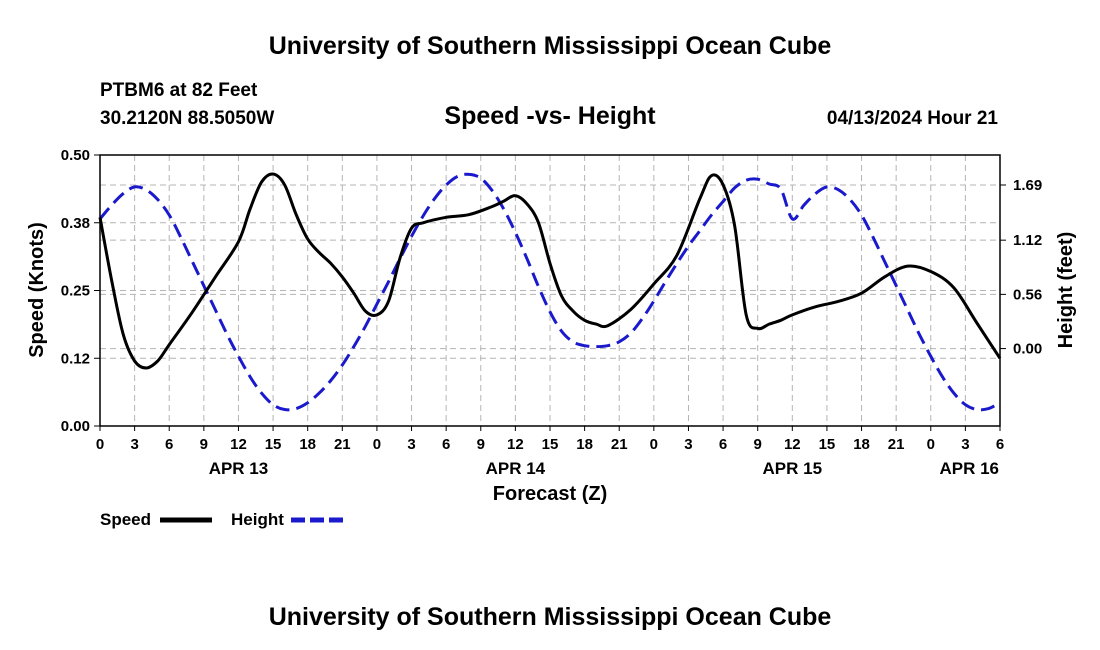 The height and width of the screenshot is (650, 1100). What do you see at coordinates (969, 468) in the screenshot?
I see `date-label: APR 16` at bounding box center [969, 468].